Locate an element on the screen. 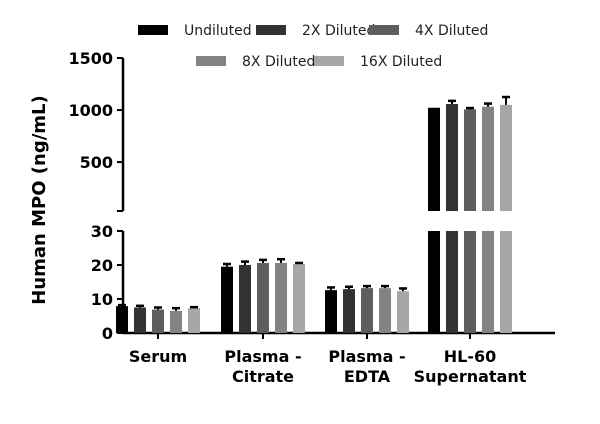  x-tick-label: EDTA is located at coordinates (367, 376).